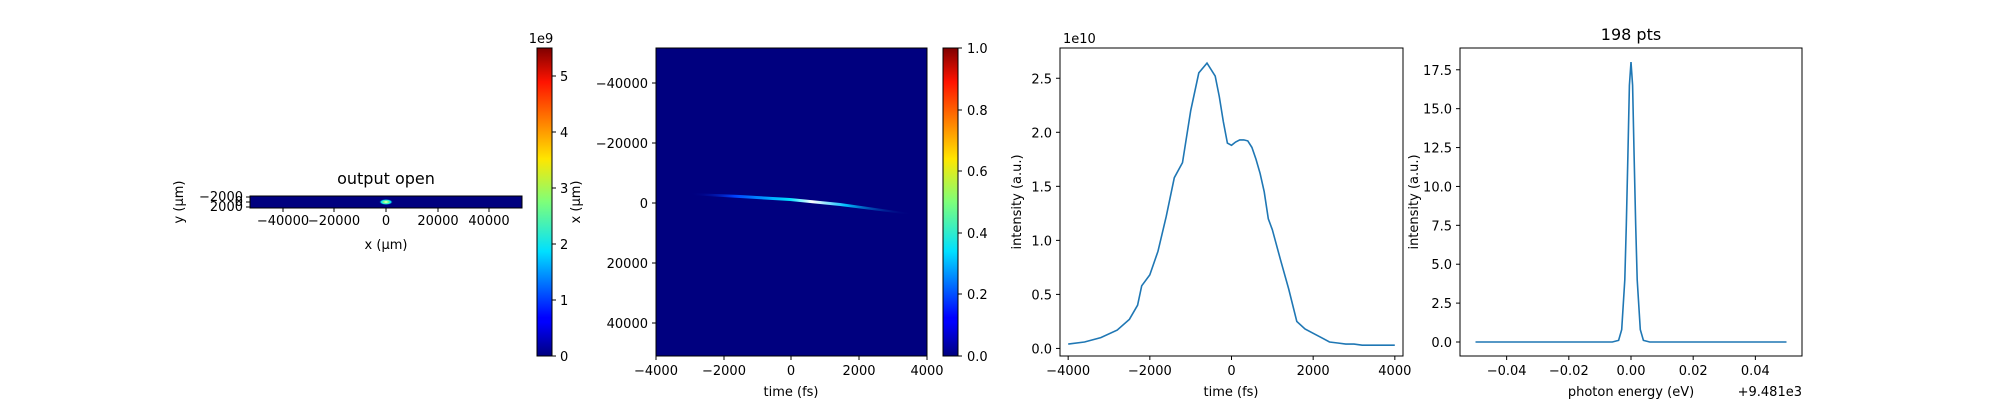  I want to click on panel3-yticks: 0.0 0.5 1.0 1.5 2.0 2.5, so click(1045, 214).